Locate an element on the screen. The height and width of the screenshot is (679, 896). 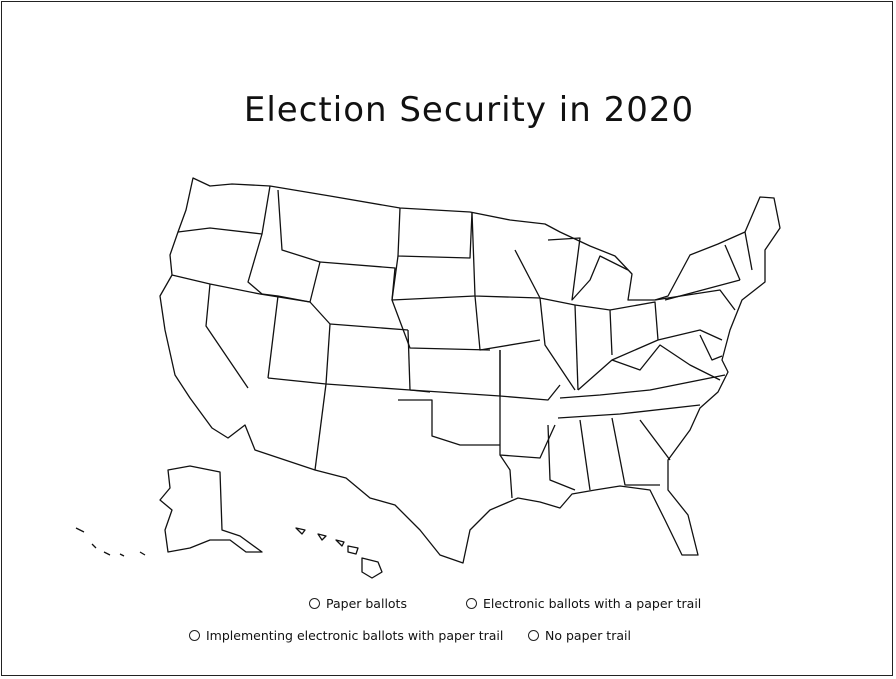
page-title: Election Security in 2020 is located at coordinates (469, 110).